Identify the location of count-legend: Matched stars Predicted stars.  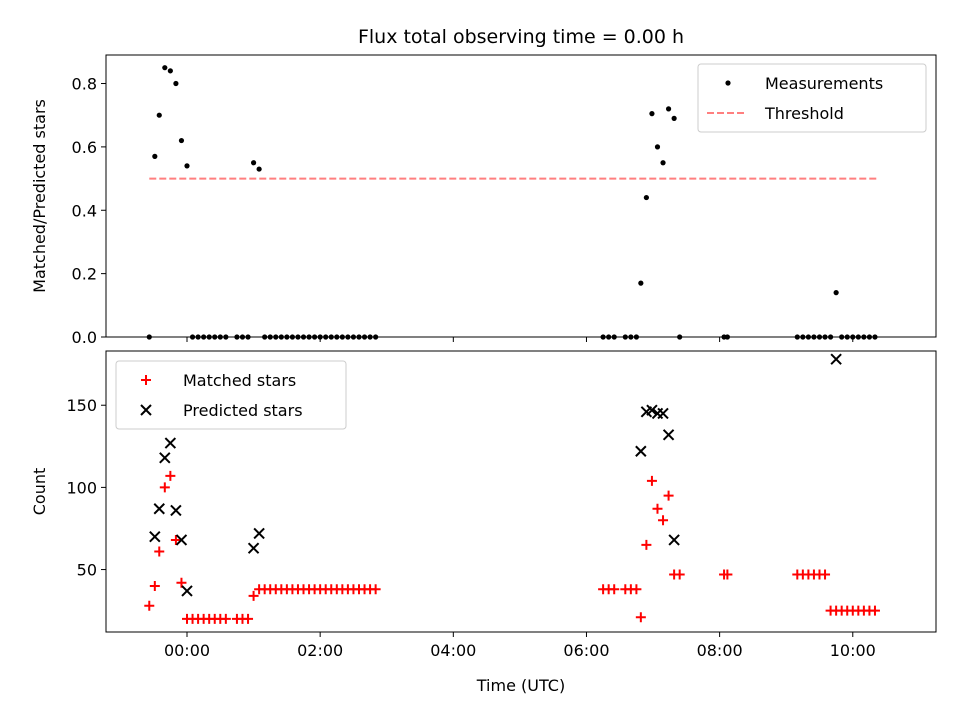
(231, 395).